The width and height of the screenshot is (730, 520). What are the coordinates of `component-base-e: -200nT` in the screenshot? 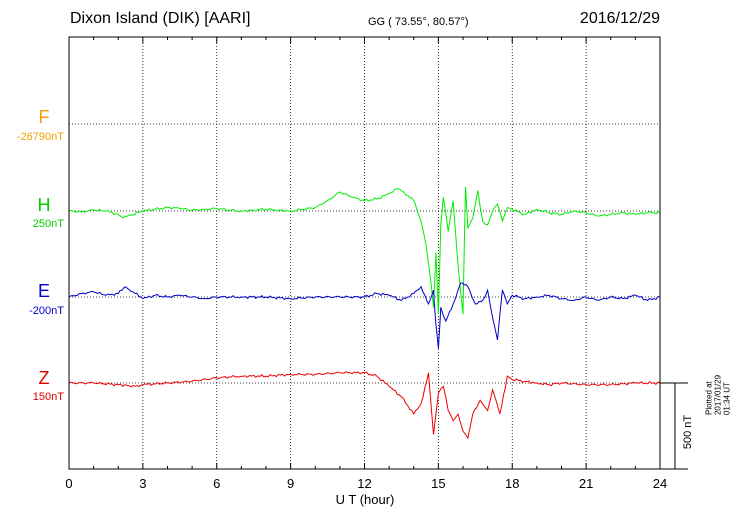 It's located at (46, 311).